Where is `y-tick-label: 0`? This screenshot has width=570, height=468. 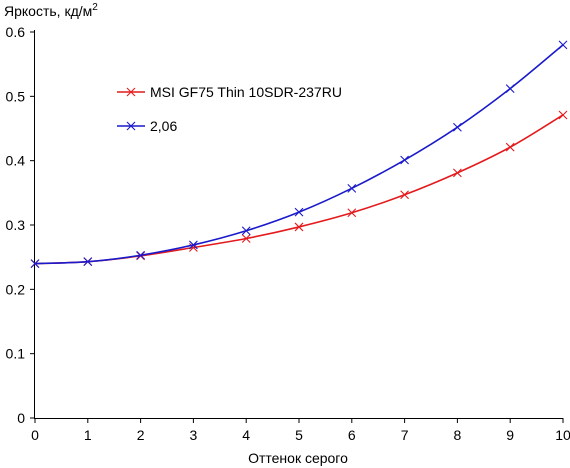 y-tick-label: 0 is located at coordinates (21, 418).